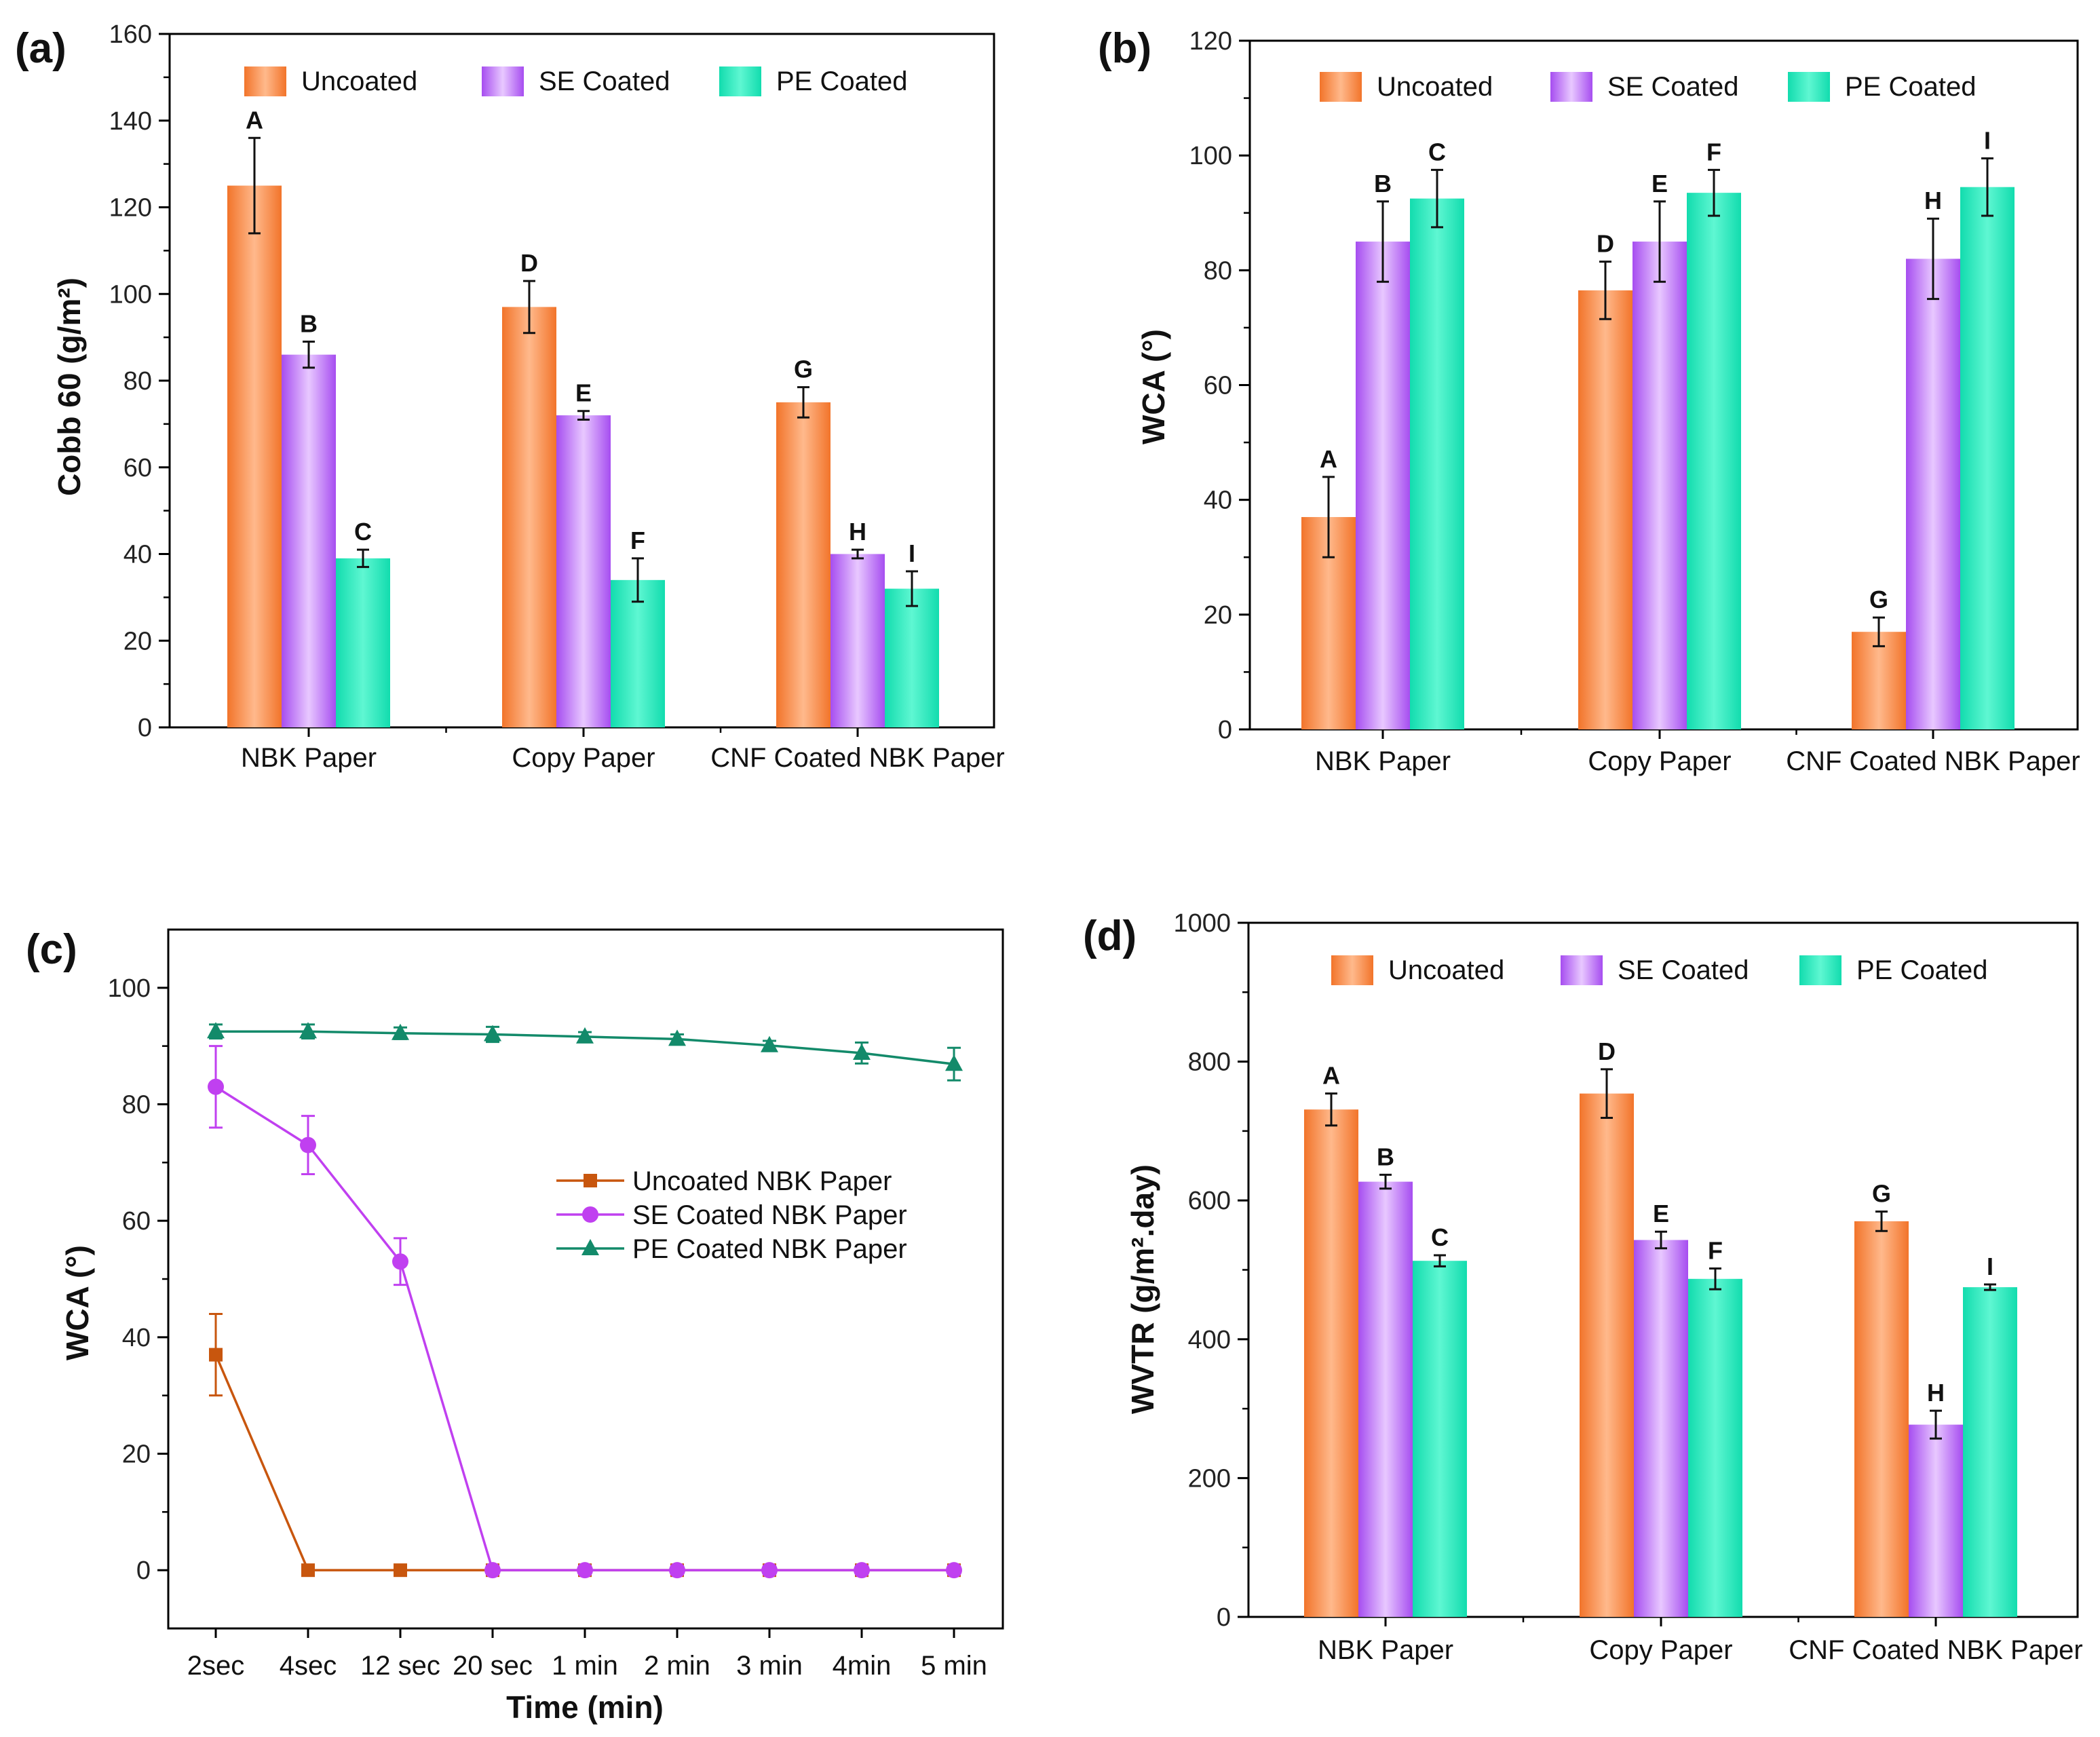 Image resolution: width=2100 pixels, height=1737 pixels. What do you see at coordinates (69, 387) in the screenshot?
I see `panel-a-ylabel: Cobb 60 (g/m²)` at bounding box center [69, 387].